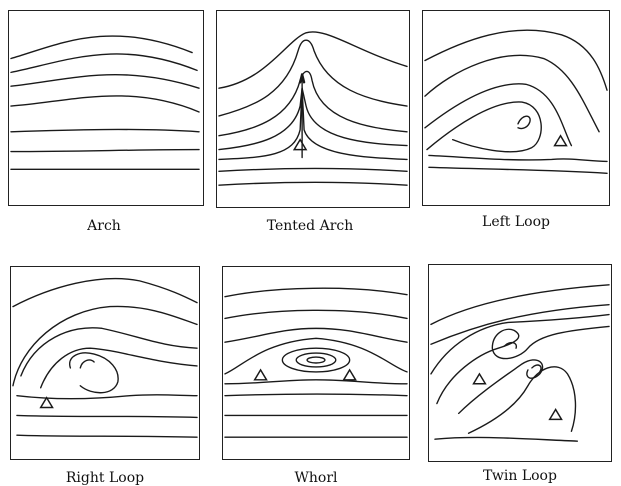  What do you see at coordinates (105, 357) in the screenshot?
I see `right-loop-ridge-lines` at bounding box center [105, 357].